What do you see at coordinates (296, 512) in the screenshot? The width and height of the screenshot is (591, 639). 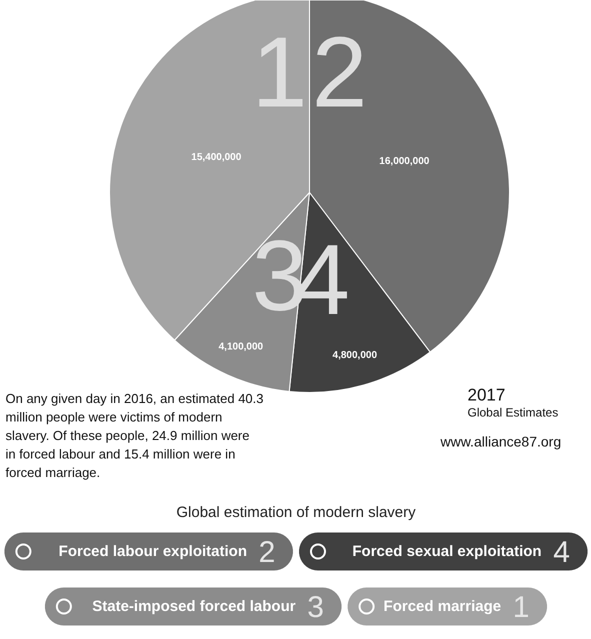 I see `legend-title: Global estimation of modern slavery` at bounding box center [296, 512].